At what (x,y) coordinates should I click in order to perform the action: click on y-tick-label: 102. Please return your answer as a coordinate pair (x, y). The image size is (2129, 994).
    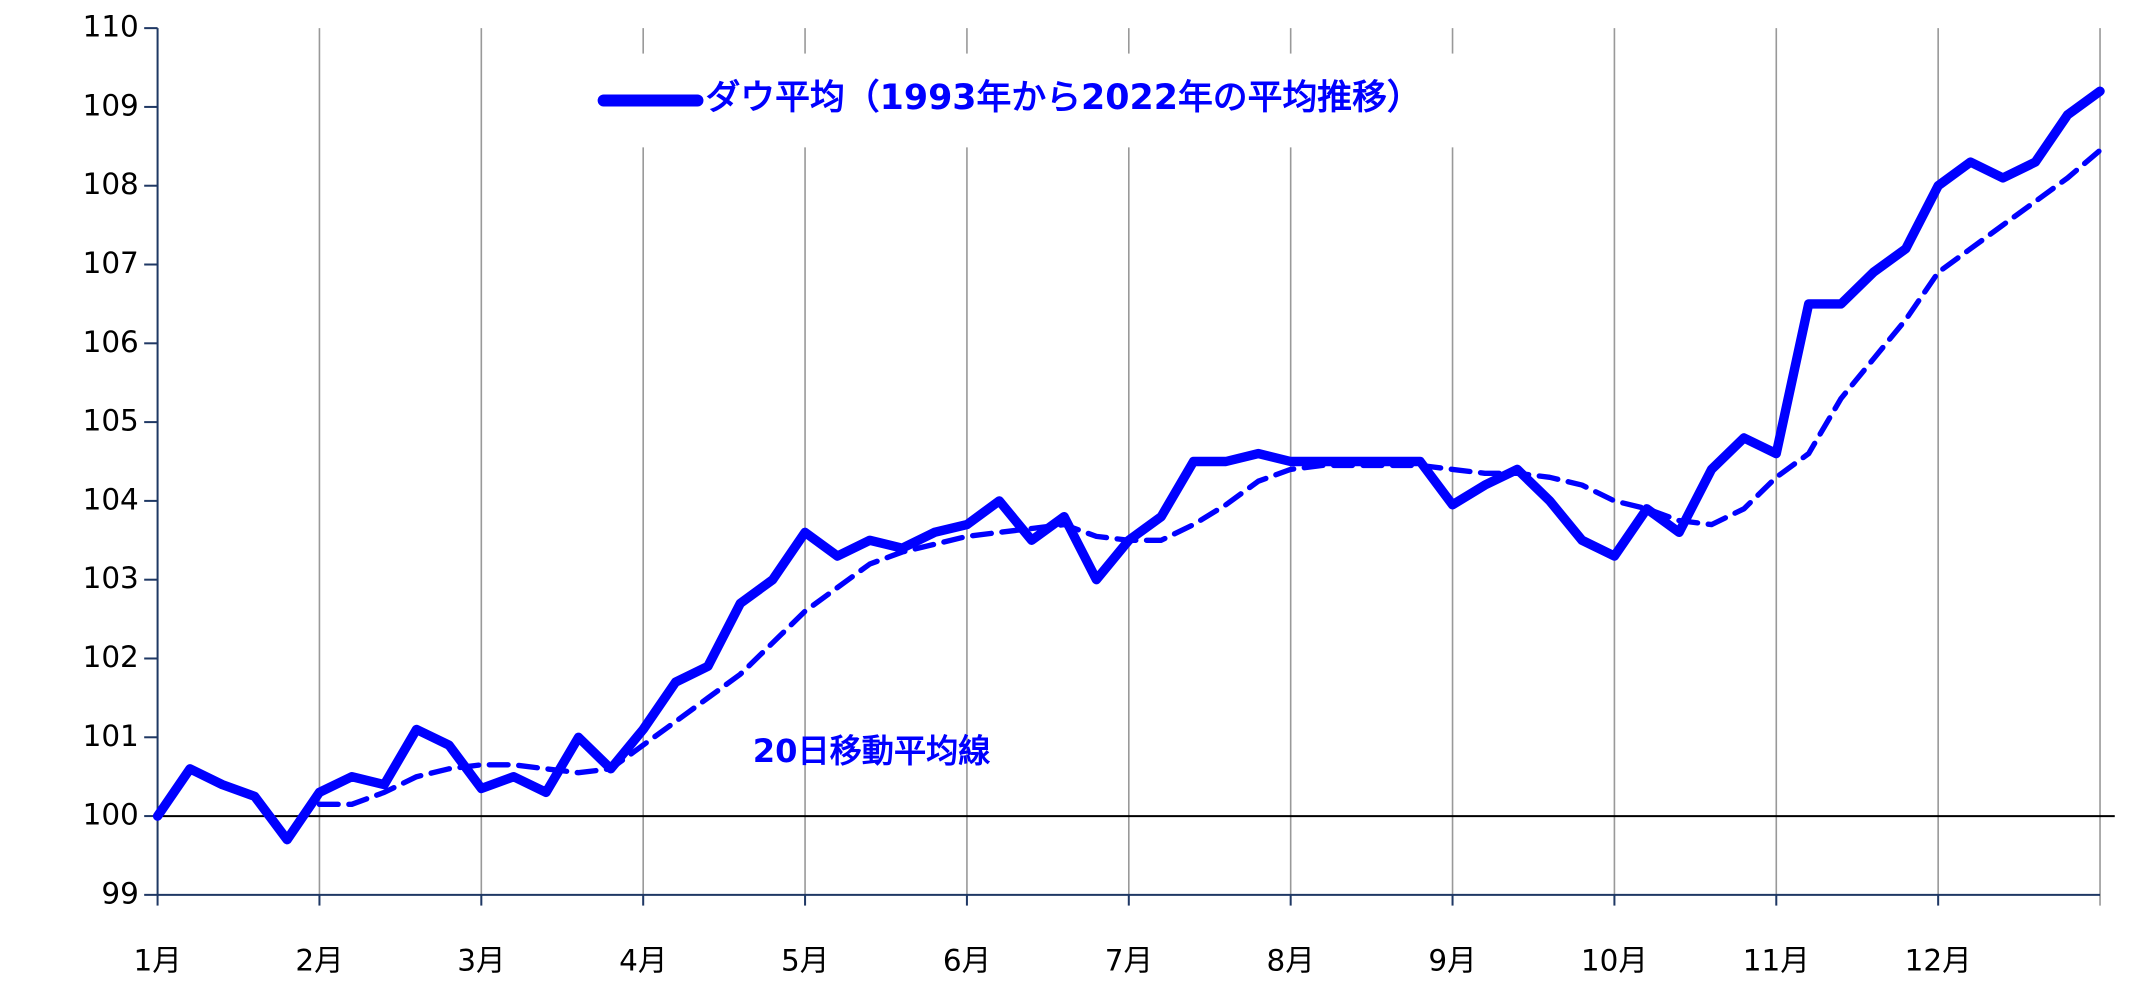
    Looking at the image, I should click on (111, 657).